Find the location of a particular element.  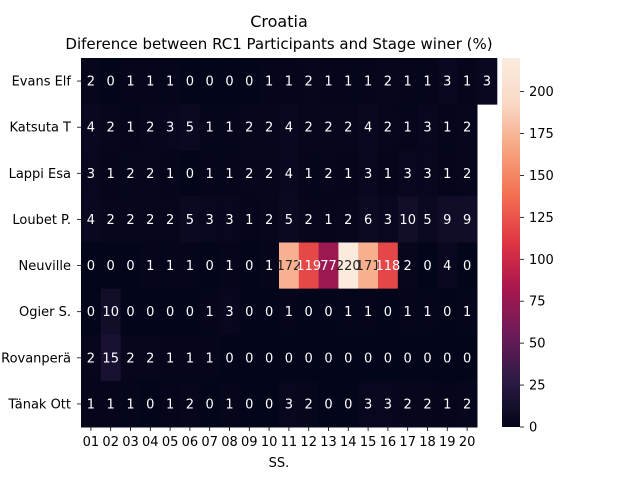

y-tick-label: Ogier S. is located at coordinates (45, 312).